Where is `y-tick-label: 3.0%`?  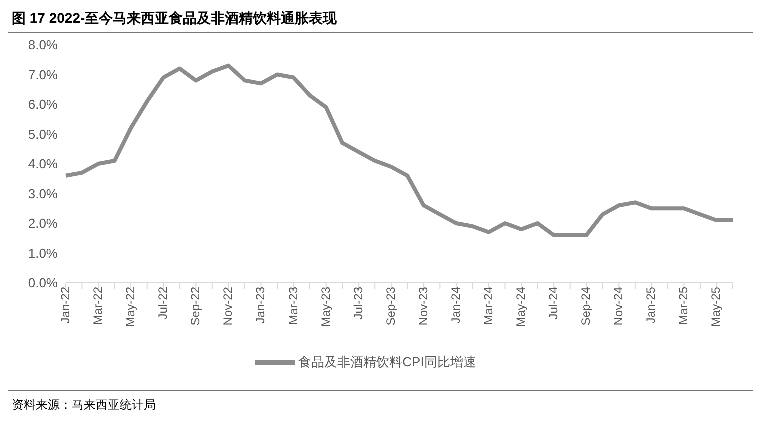 y-tick-label: 3.0% is located at coordinates (43, 194).